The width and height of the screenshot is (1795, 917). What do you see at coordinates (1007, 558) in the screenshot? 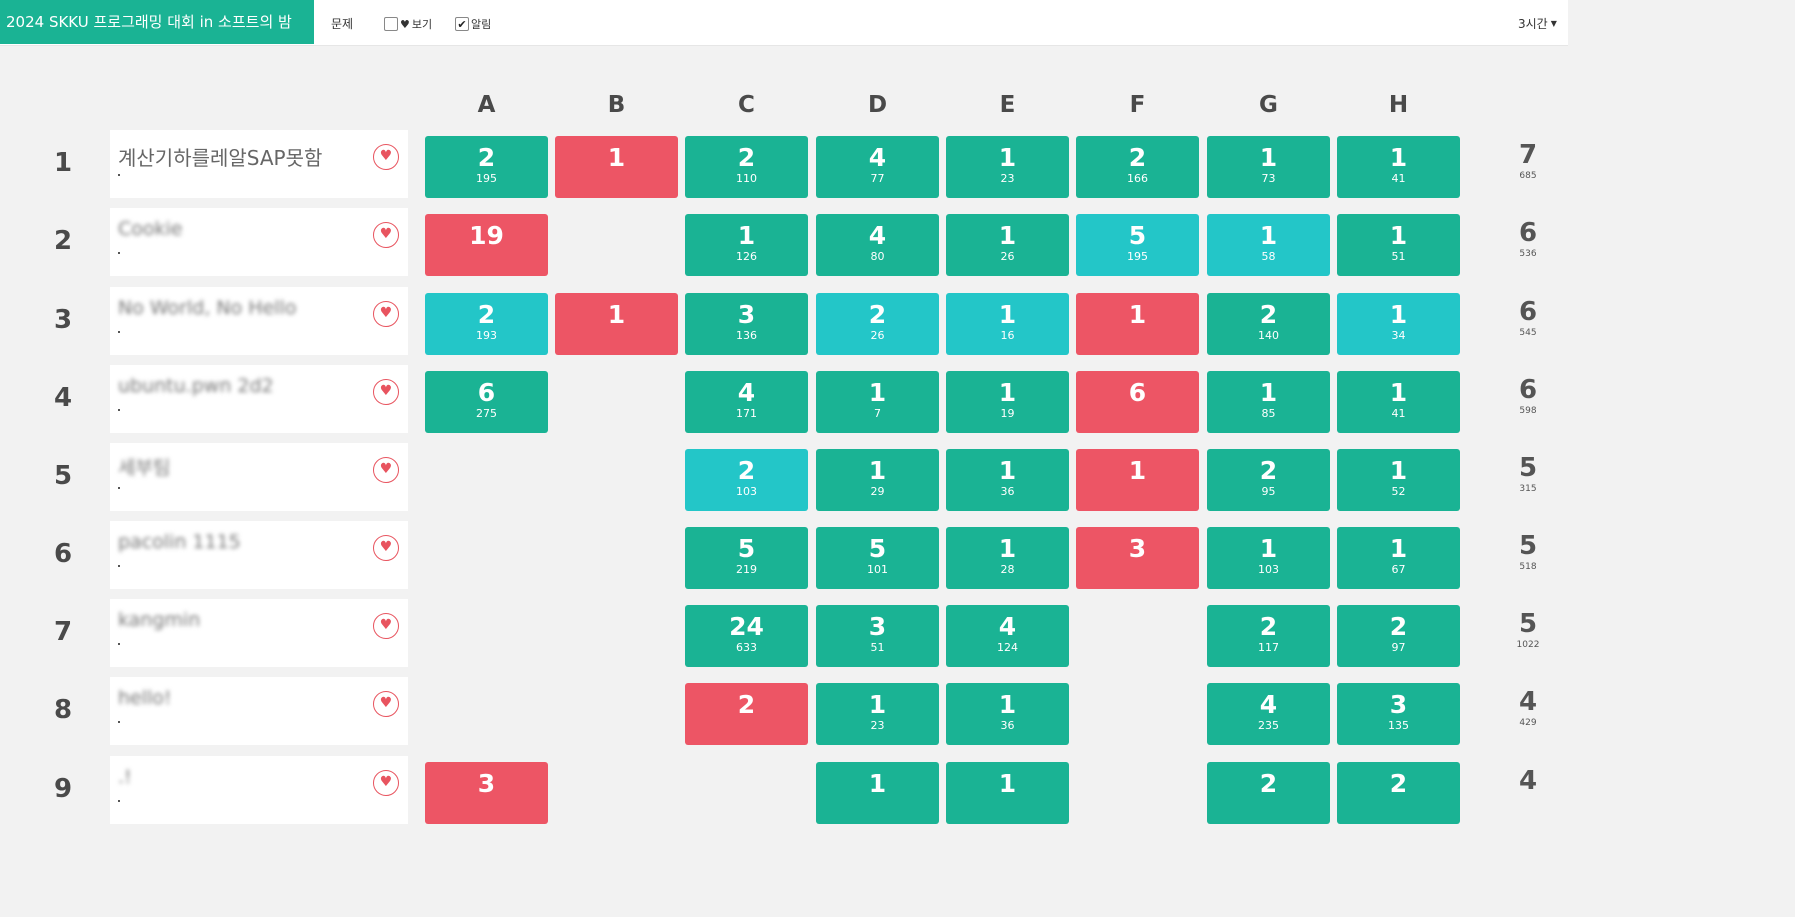
I see `problem-cell-e: 1 28` at bounding box center [1007, 558].